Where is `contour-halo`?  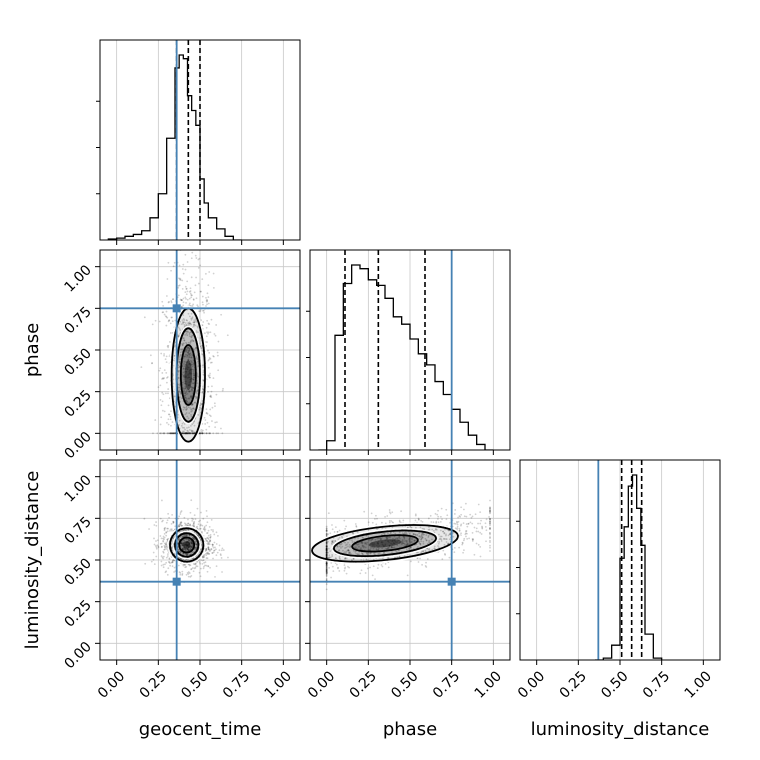
contour-halo is located at coordinates (188, 375).